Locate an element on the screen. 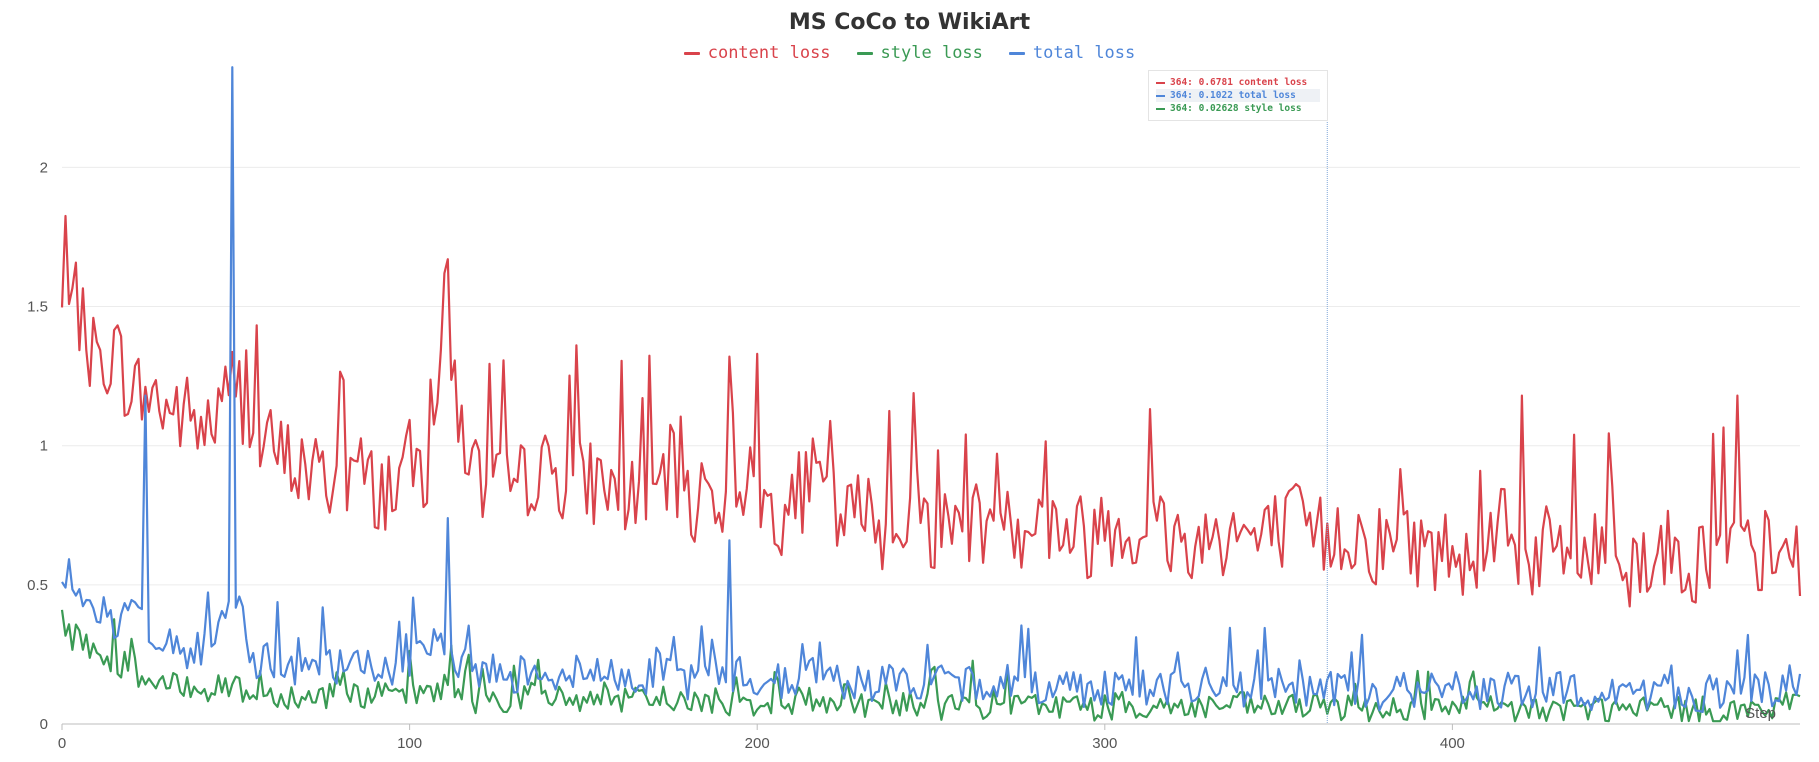 The width and height of the screenshot is (1819, 762). x-axis-label: Step is located at coordinates (1760, 713).